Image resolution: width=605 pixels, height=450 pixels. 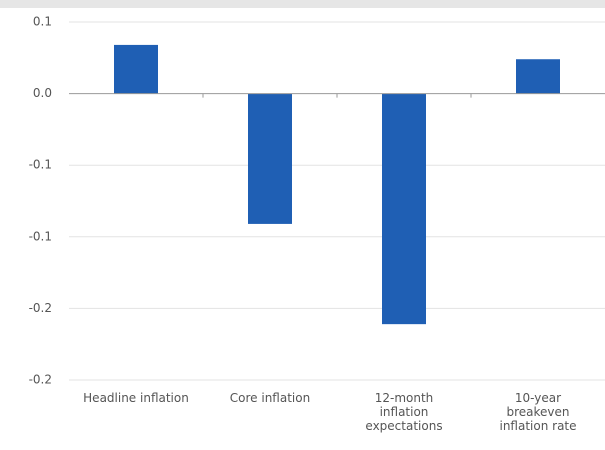 I want to click on x-tick-label: 10-year breakeven inflation rate, so click(x=538, y=412).